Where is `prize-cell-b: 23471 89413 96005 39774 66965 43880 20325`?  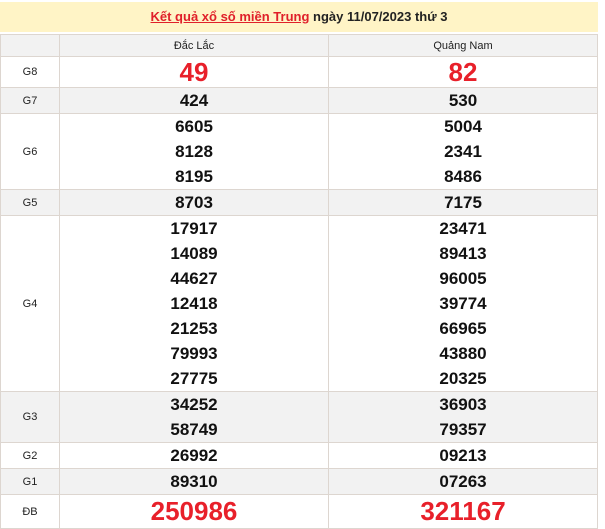
prize-cell-b: 23471 89413 96005 39774 66965 43880 20325 is located at coordinates (463, 303).